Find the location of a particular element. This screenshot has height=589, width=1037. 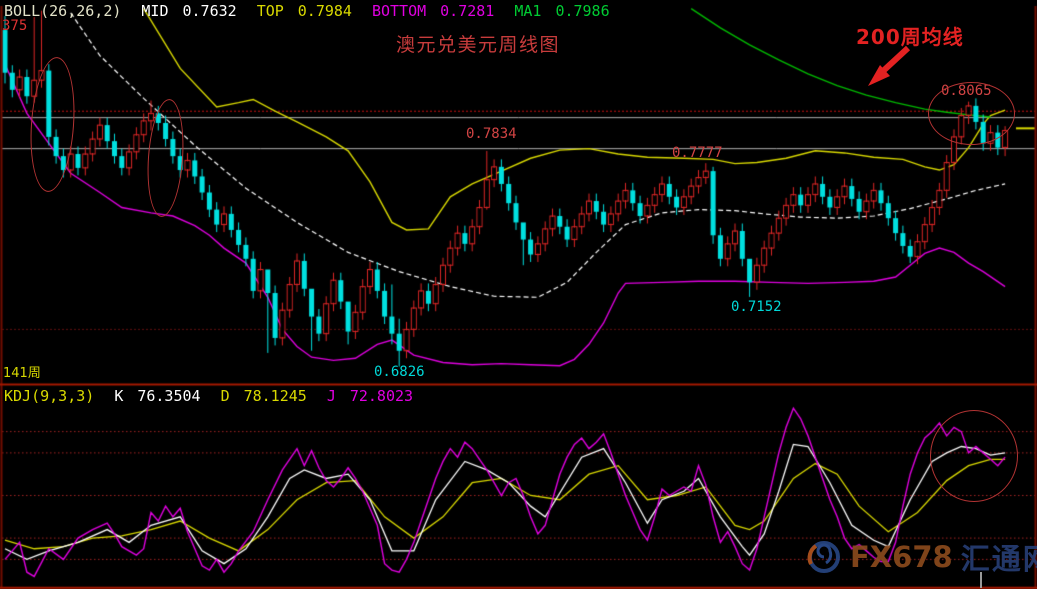

kdj-d-value: 78.1245 is located at coordinates (275, 396).